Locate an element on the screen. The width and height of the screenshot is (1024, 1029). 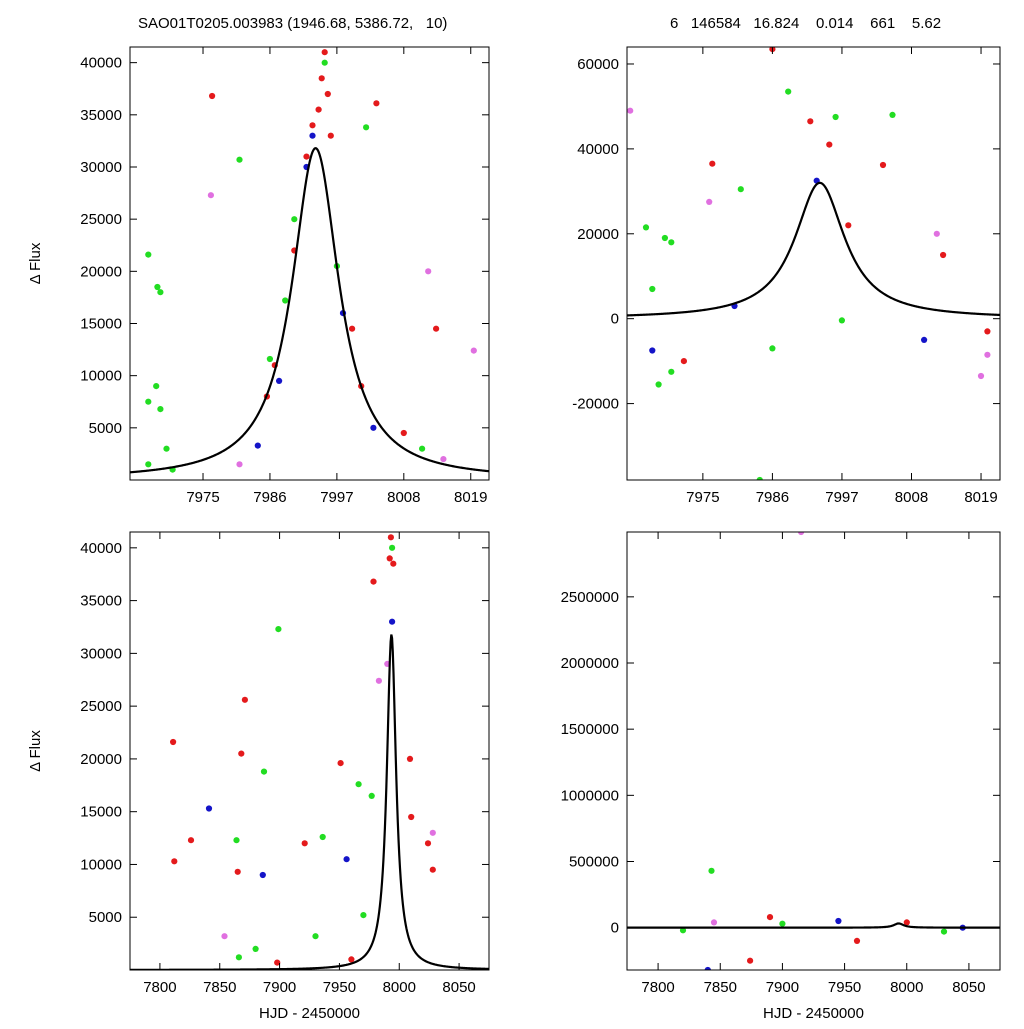
plot-frame is located at coordinates (309, 263).